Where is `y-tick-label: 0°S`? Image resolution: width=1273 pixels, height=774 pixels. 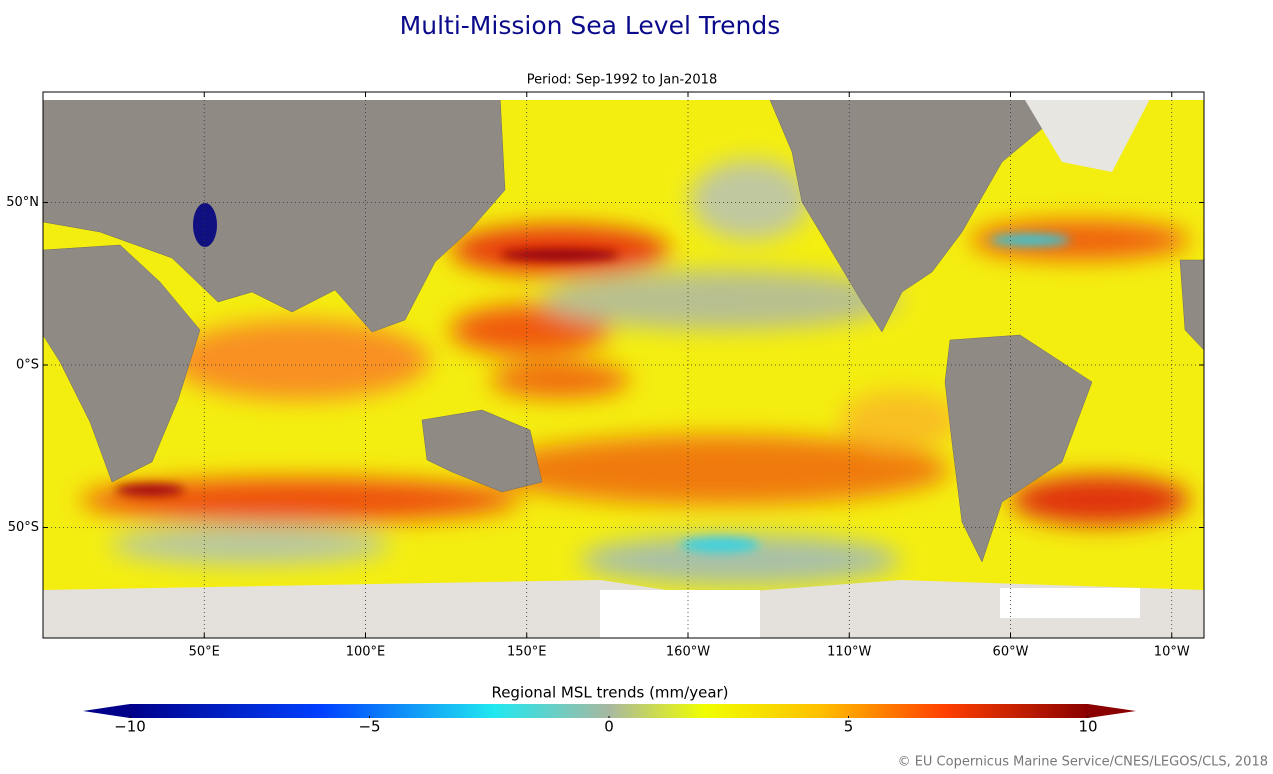 y-tick-label: 0°S is located at coordinates (27, 365).